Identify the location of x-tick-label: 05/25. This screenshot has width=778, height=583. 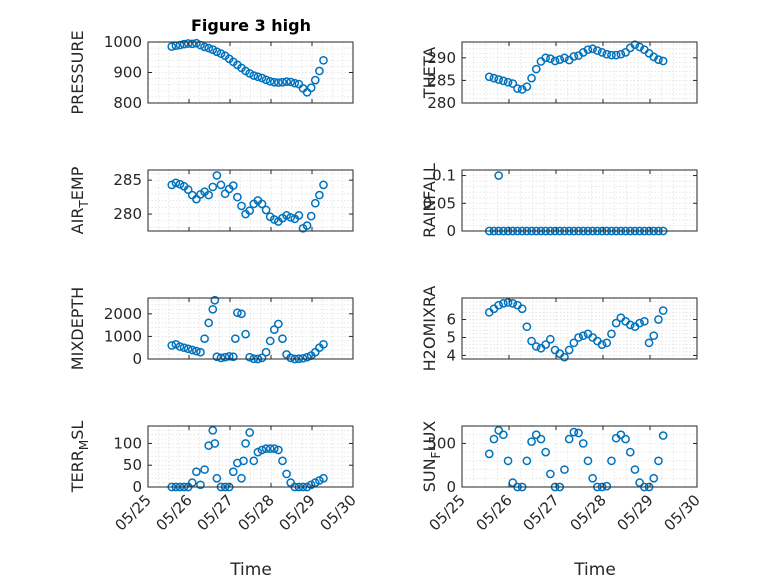
(133, 512).